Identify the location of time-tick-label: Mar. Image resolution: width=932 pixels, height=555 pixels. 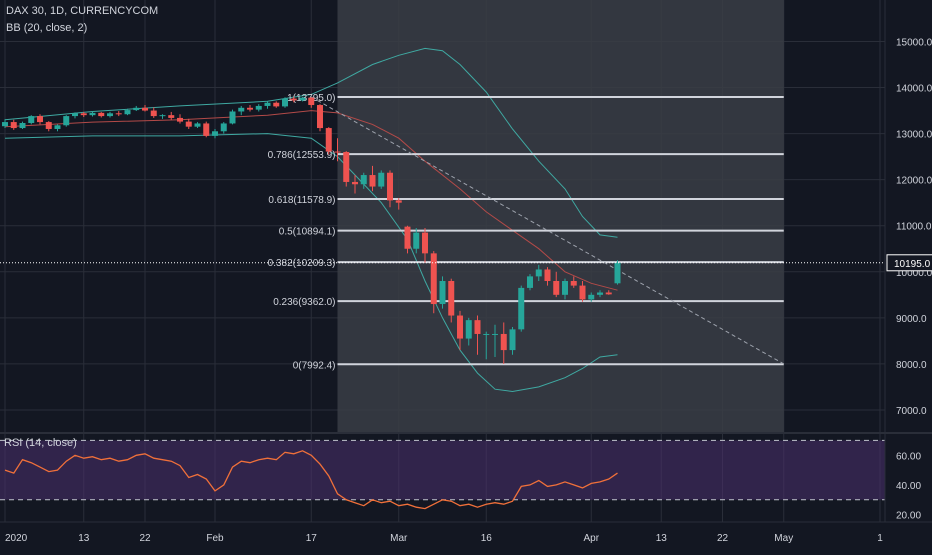
(399, 538).